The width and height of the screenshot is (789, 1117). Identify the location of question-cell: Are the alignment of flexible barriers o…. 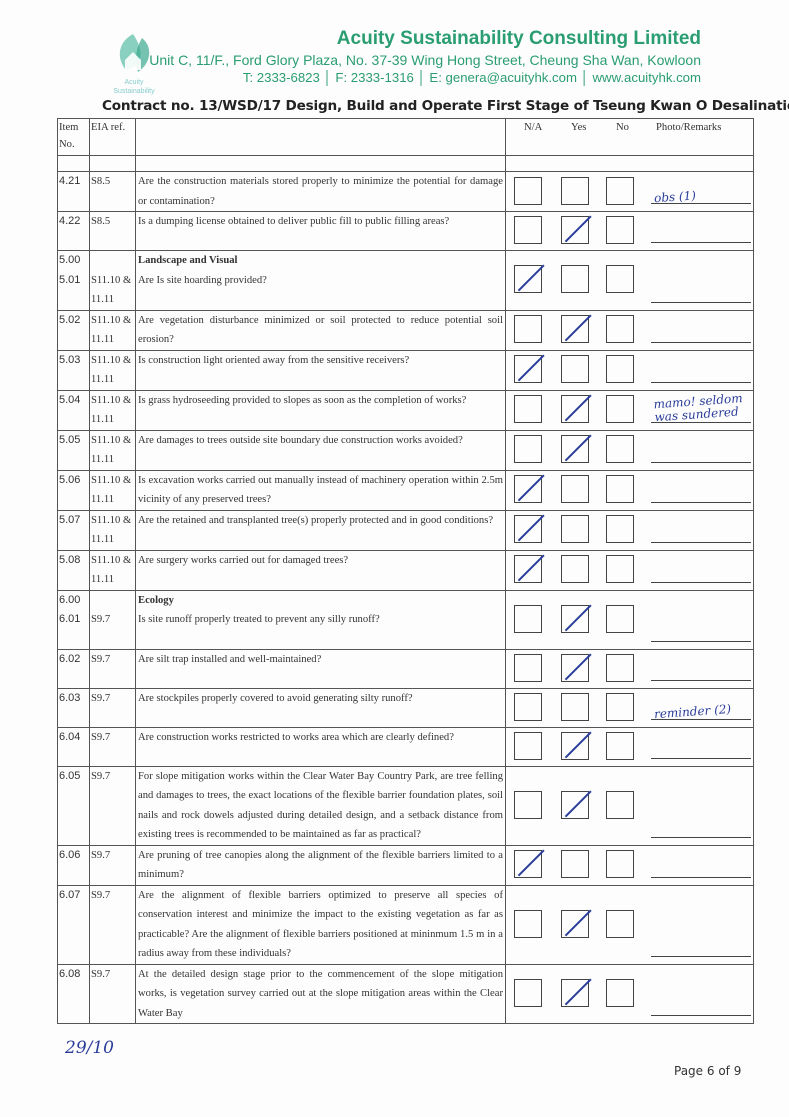
(320, 924).